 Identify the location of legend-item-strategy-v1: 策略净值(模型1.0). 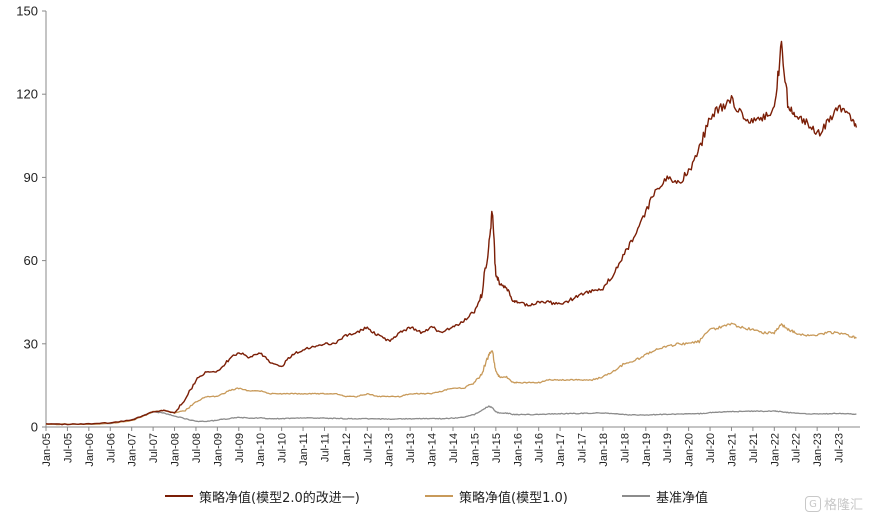
(496, 496).